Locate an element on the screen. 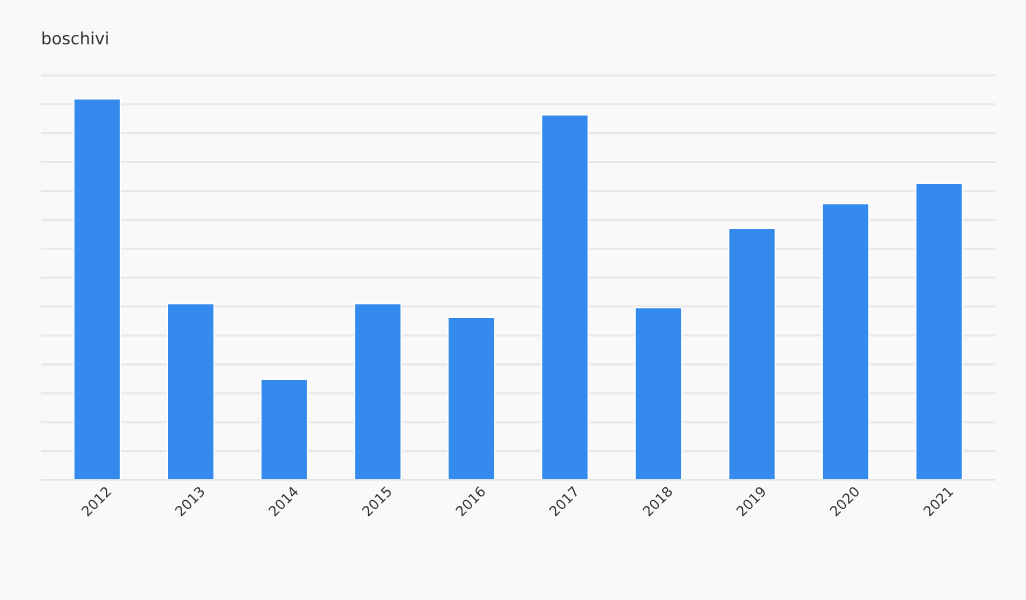 This screenshot has height=600, width=1026. chart-title: boschivi is located at coordinates (75, 38).